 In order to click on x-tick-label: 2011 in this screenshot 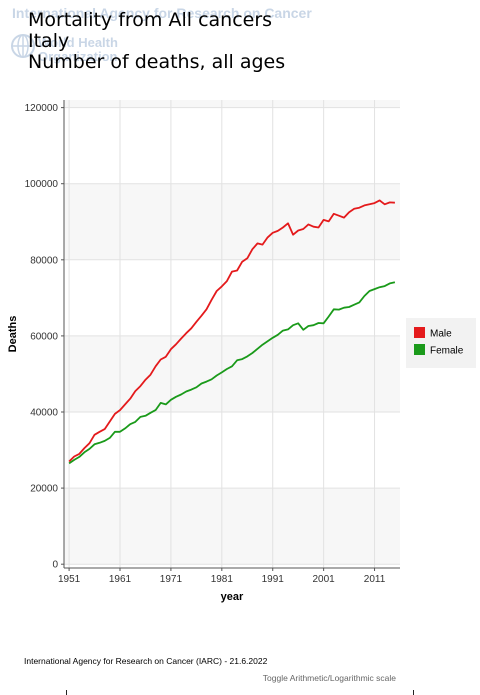, I will do `click(375, 579)`.